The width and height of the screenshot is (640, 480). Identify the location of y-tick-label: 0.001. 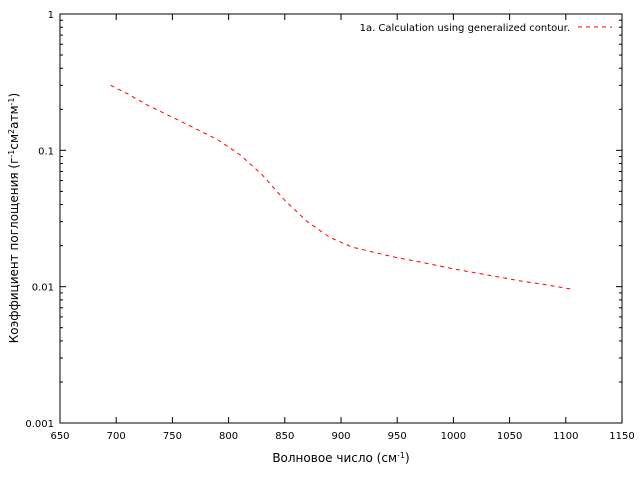
(39, 424).